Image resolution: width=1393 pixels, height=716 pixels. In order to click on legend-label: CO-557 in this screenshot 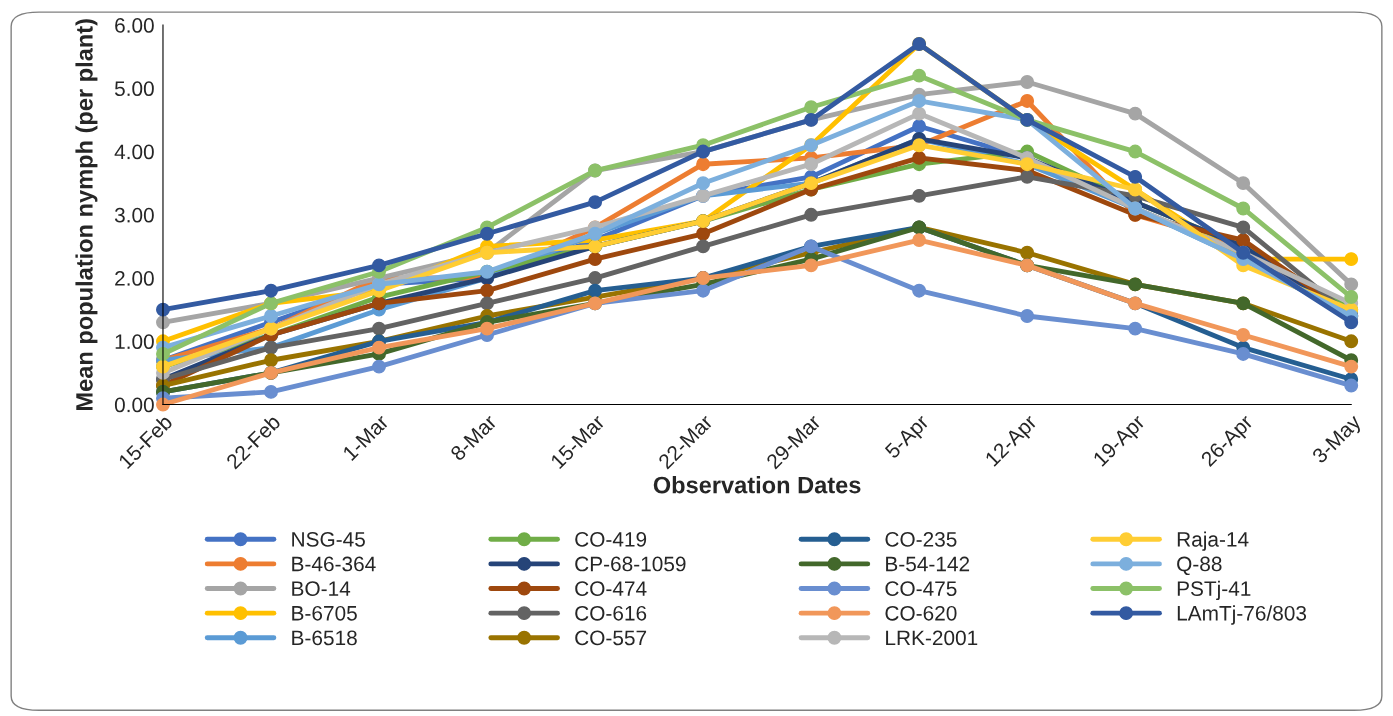, I will do `click(611, 638)`.